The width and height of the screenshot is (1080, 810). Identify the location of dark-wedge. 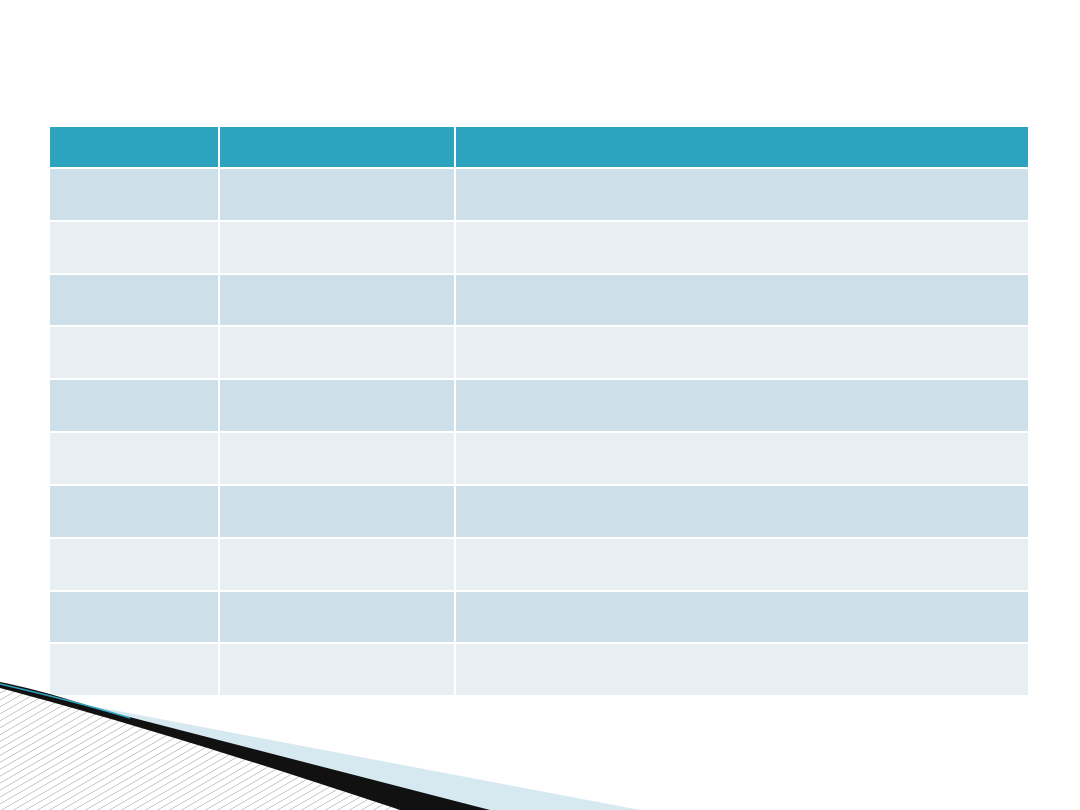
(245, 746).